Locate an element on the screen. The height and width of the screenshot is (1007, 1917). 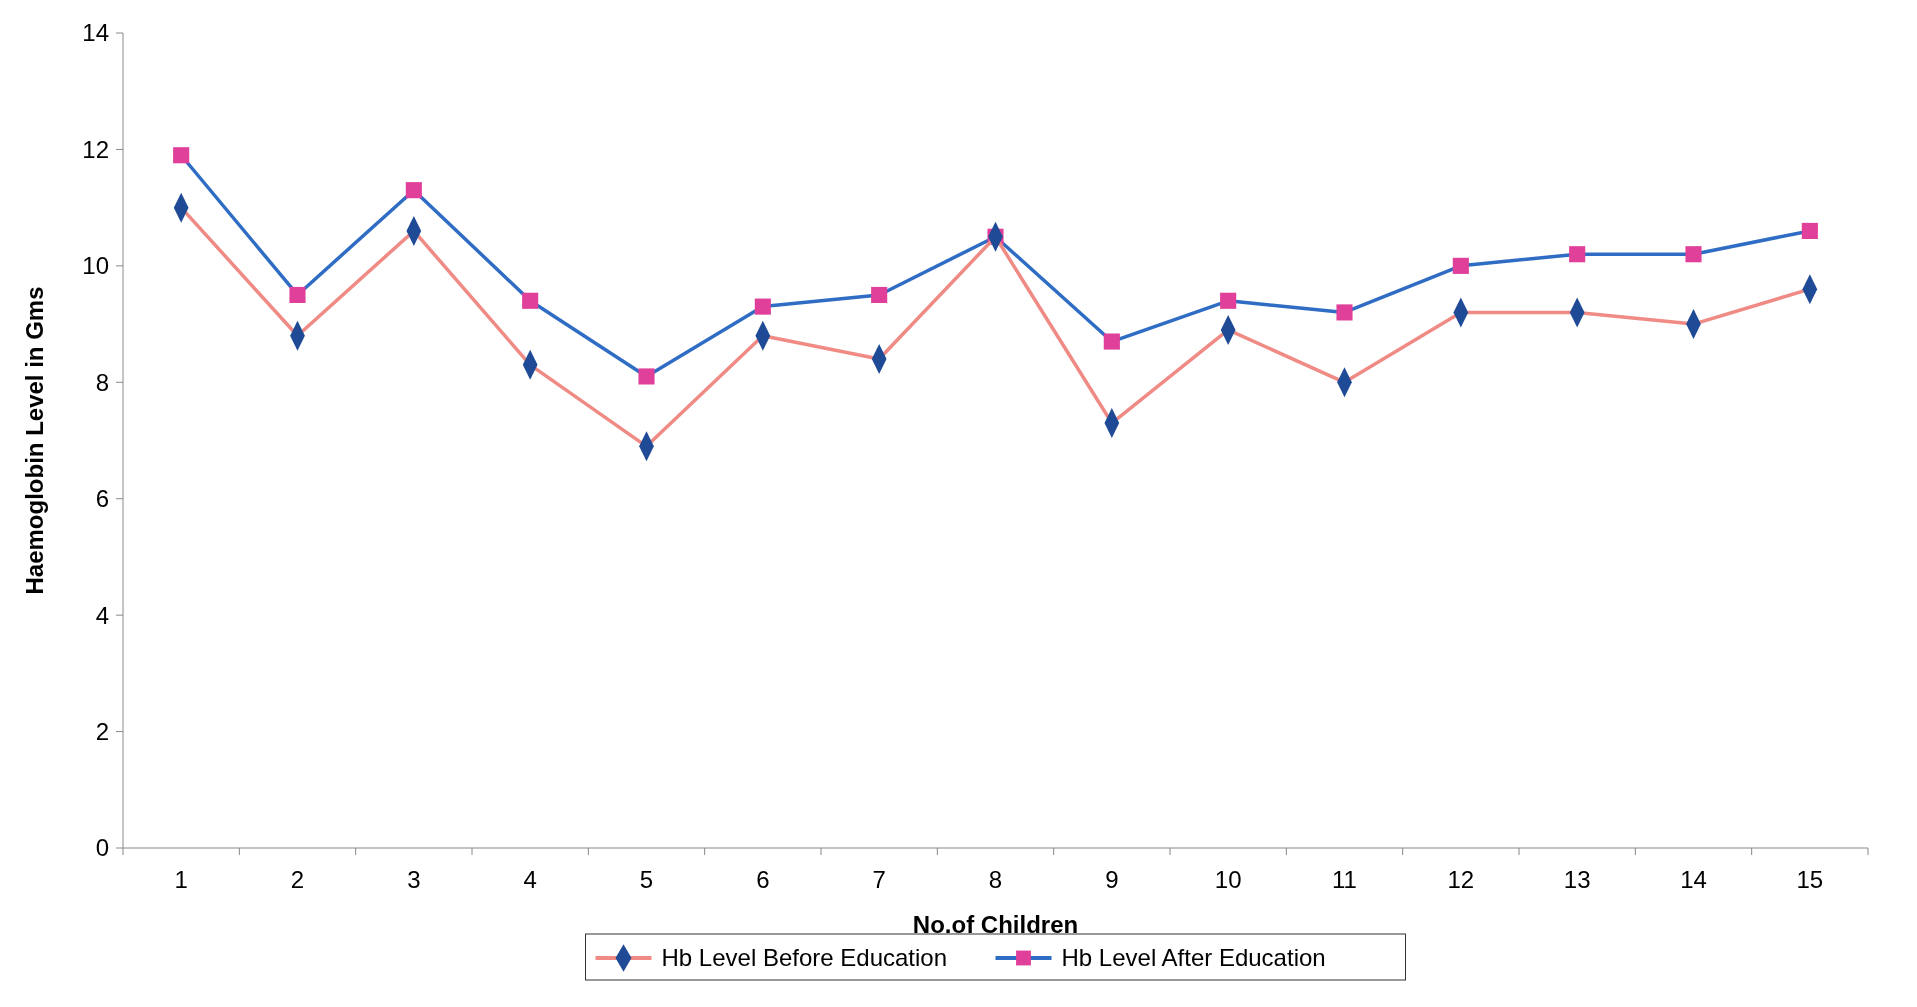
y-tick-label: 12 is located at coordinates (95, 149).